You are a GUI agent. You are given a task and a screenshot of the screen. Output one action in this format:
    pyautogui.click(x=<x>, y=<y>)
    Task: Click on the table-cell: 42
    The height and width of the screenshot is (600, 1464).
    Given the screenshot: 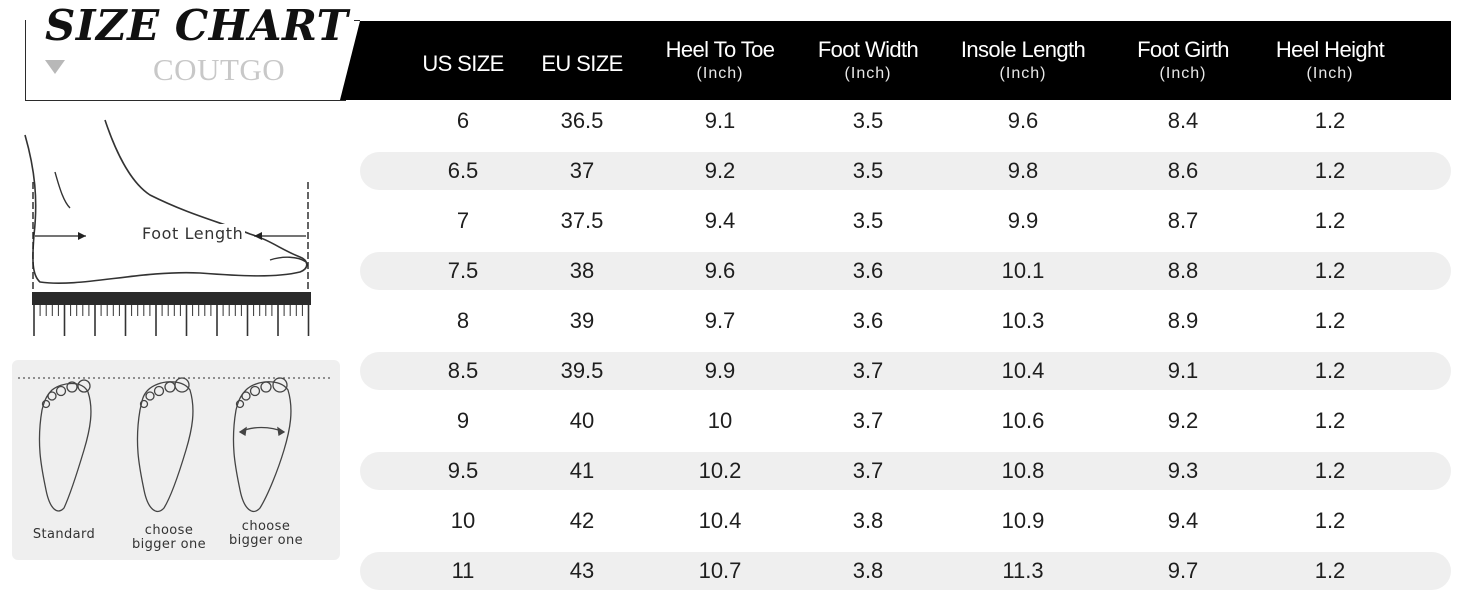 What is the action you would take?
    pyautogui.click(x=582, y=520)
    